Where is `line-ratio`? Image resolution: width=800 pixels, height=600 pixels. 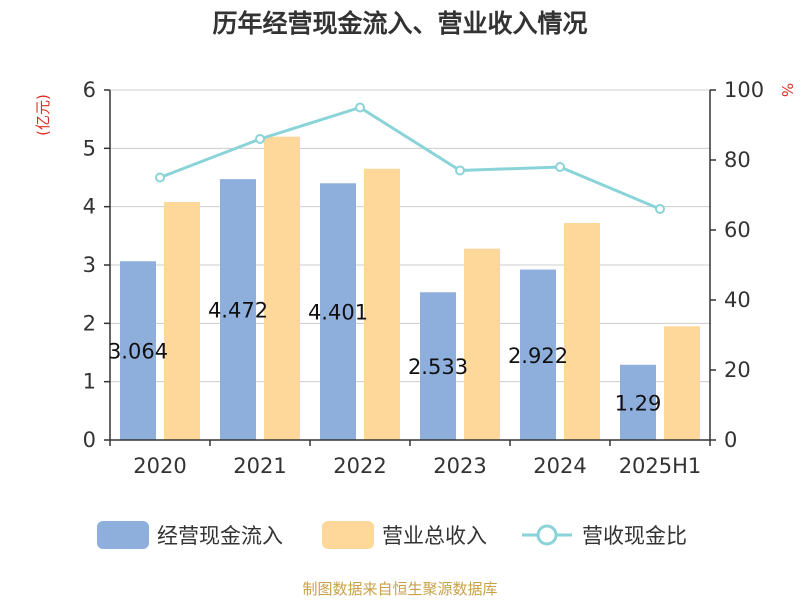 line-ratio is located at coordinates (410, 158).